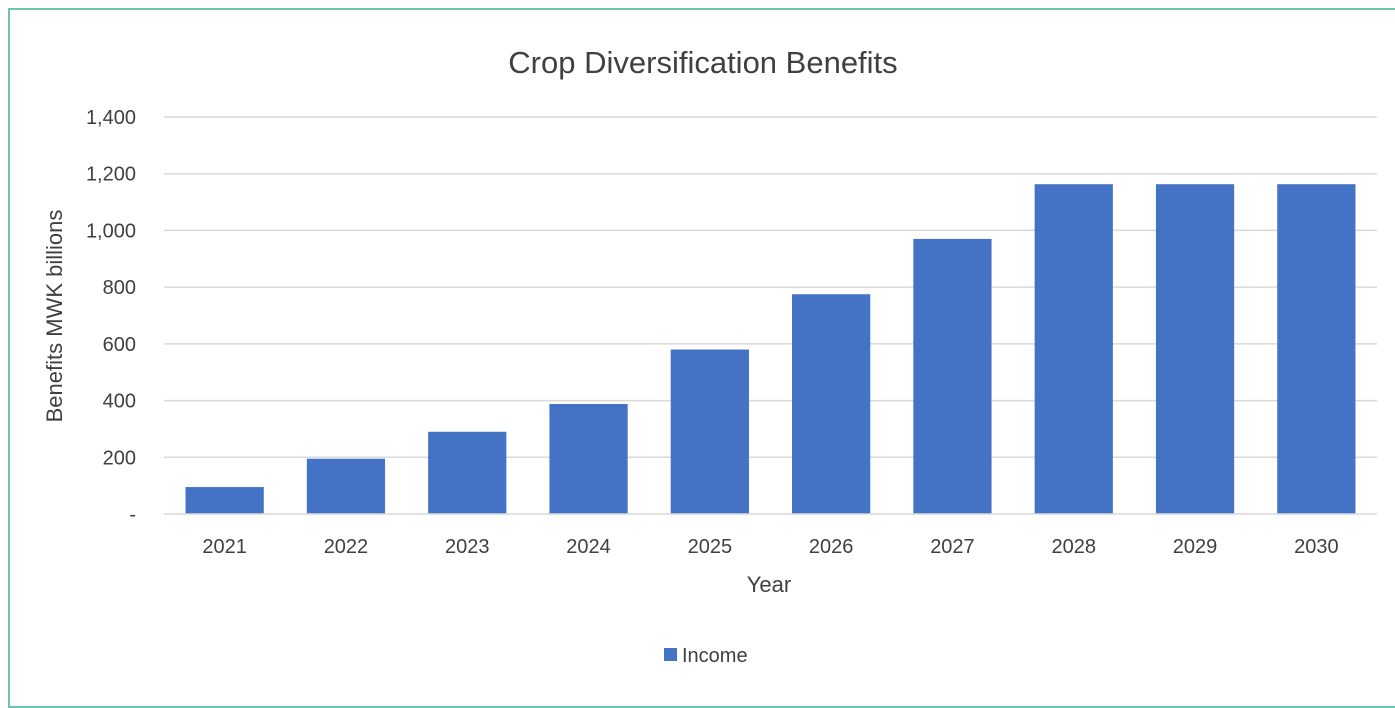 The image size is (1395, 708). What do you see at coordinates (770, 547) in the screenshot?
I see `x-axis-tick-labels: 2021 2022 2023 2024 2025 2026 2027 2028 2029 2030` at bounding box center [770, 547].